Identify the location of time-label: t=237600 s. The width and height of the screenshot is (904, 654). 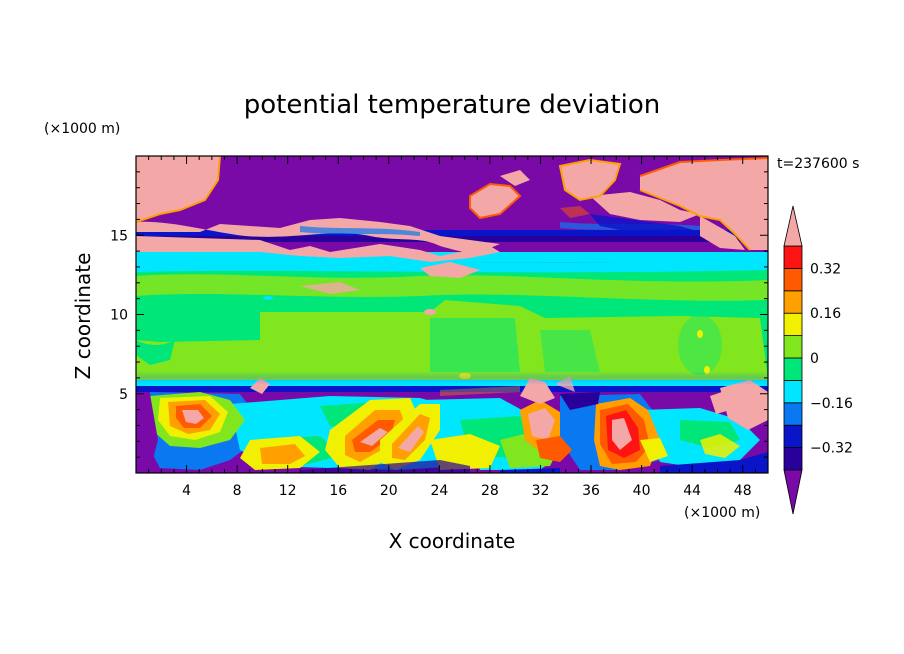
(818, 164).